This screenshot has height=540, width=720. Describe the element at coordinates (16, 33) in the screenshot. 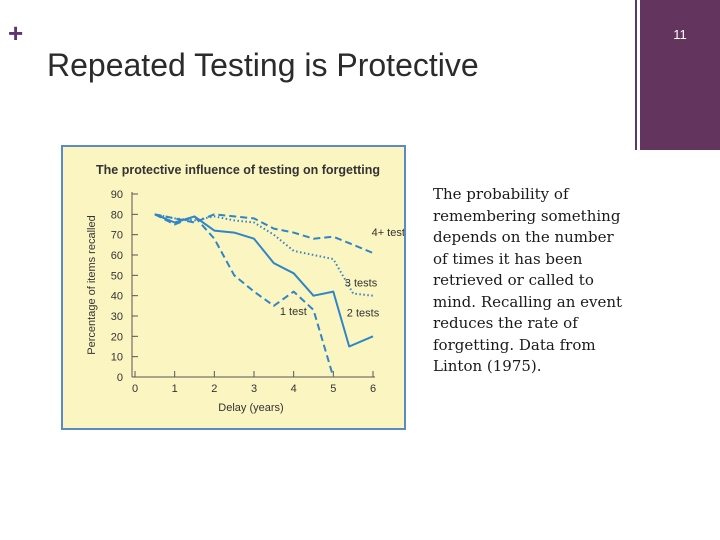

I see `plus-mark: +` at that location.